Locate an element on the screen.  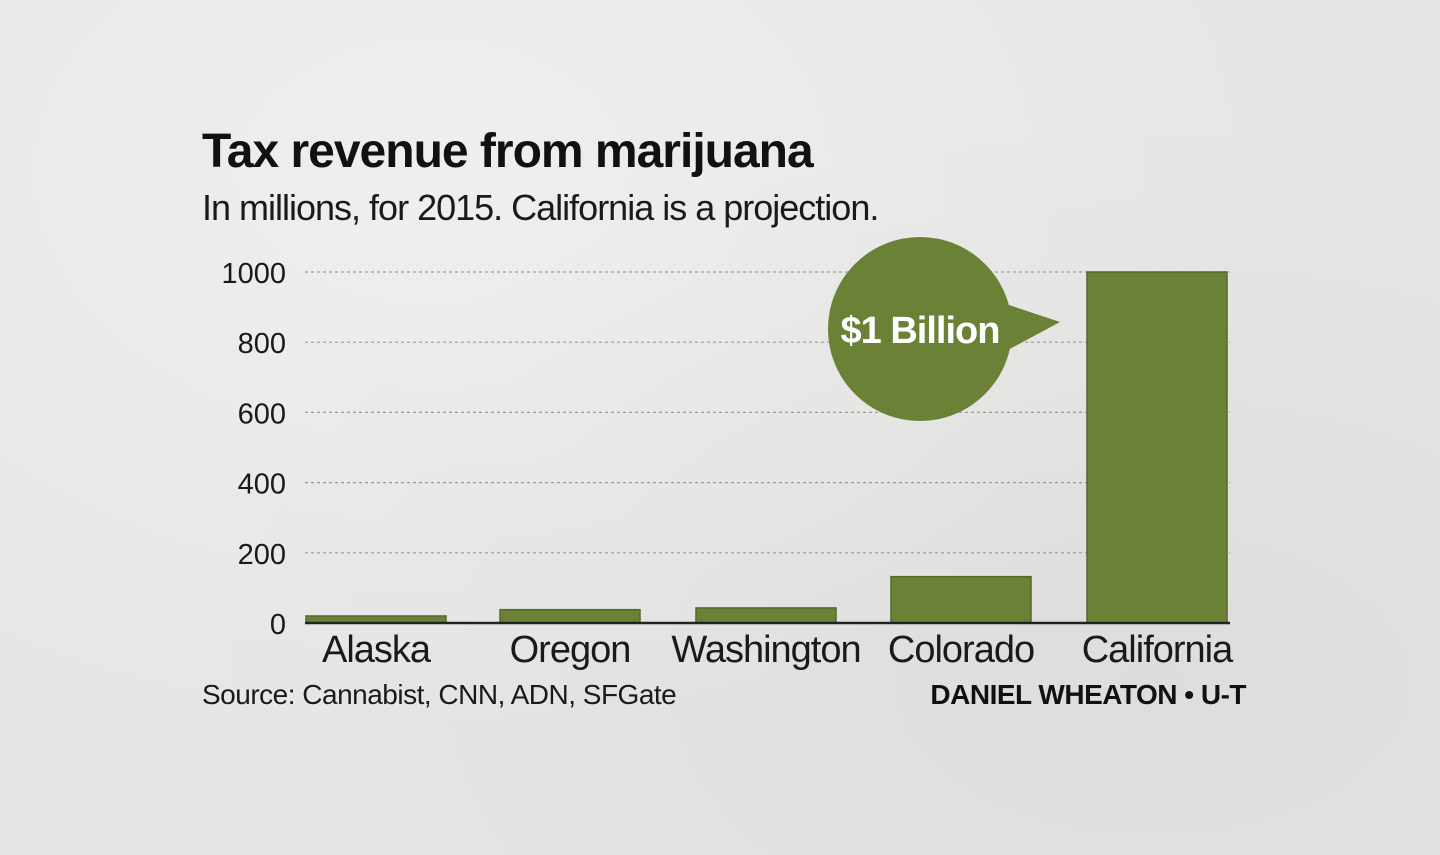
callout-label: $1 Billion is located at coordinates (920, 331).